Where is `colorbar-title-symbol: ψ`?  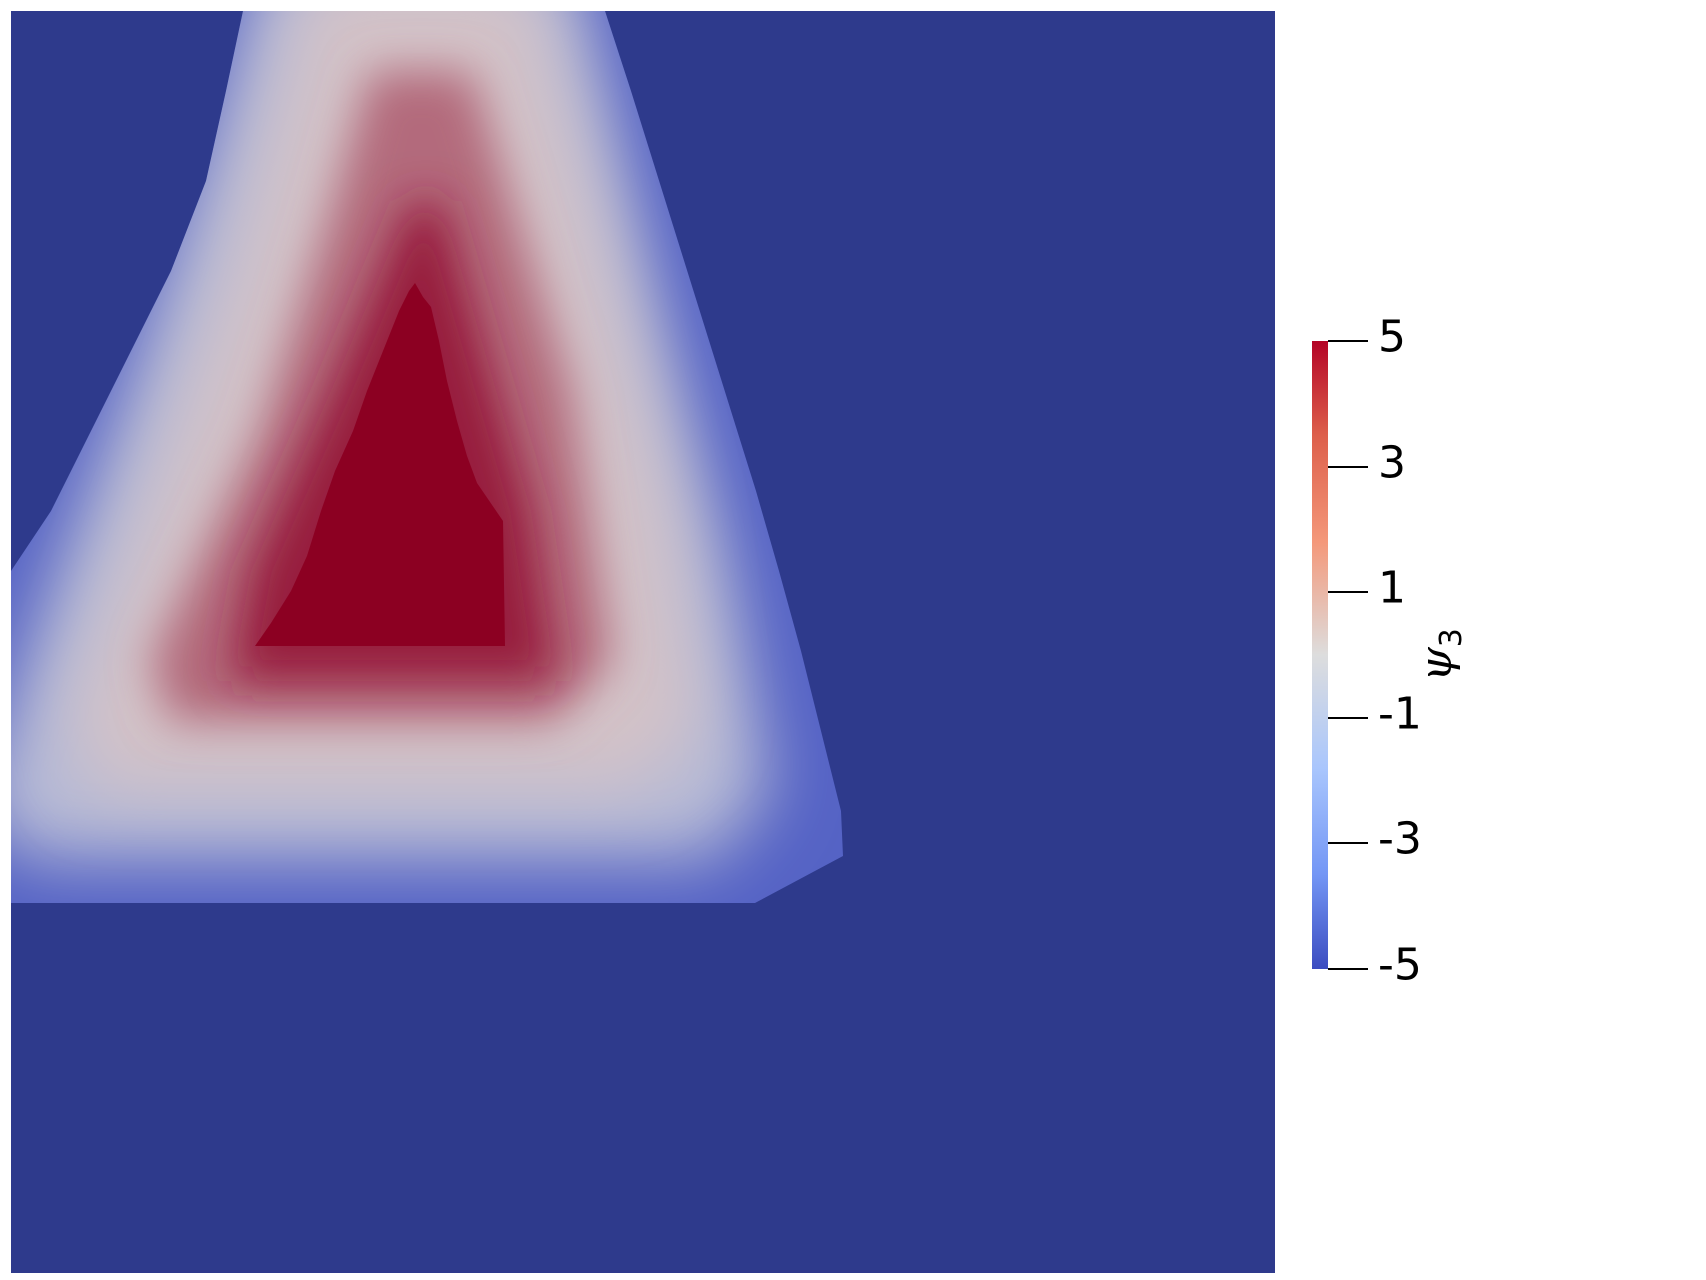
colorbar-title-symbol: ψ is located at coordinates (1437, 664).